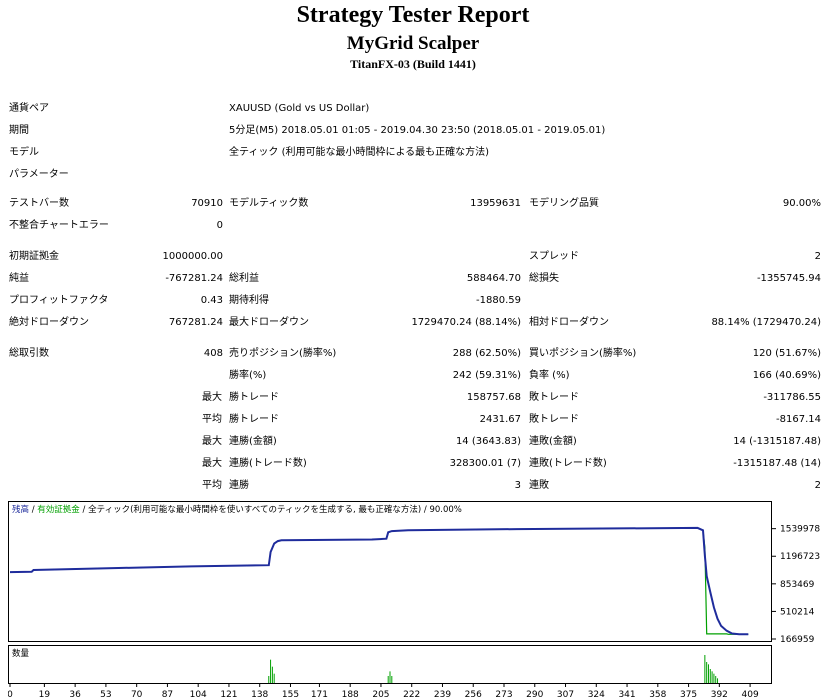 Image resolution: width=826 pixels, height=700 pixels. I want to click on model-label: モデル, so click(24, 152).